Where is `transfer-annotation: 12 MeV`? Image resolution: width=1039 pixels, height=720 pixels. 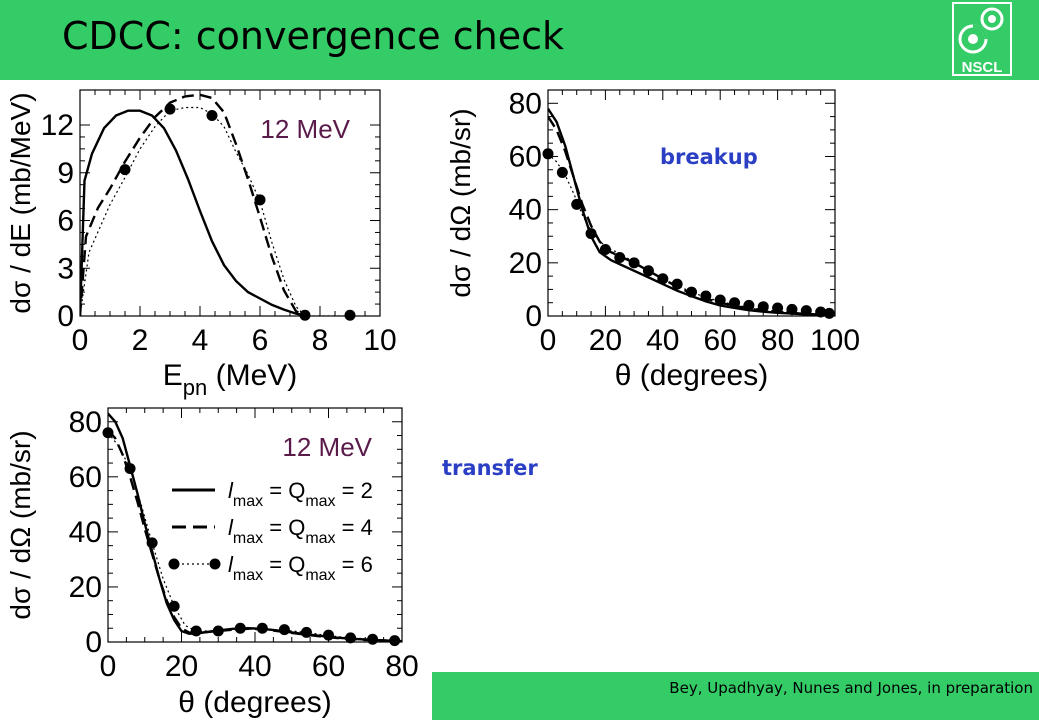 transfer-annotation: 12 MeV is located at coordinates (327, 447).